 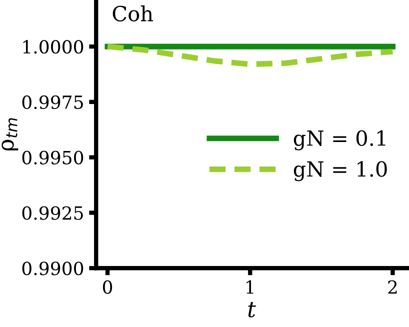 What do you see at coordinates (340, 140) in the screenshot?
I see `legend-label: gN = 0.1` at bounding box center [340, 140].